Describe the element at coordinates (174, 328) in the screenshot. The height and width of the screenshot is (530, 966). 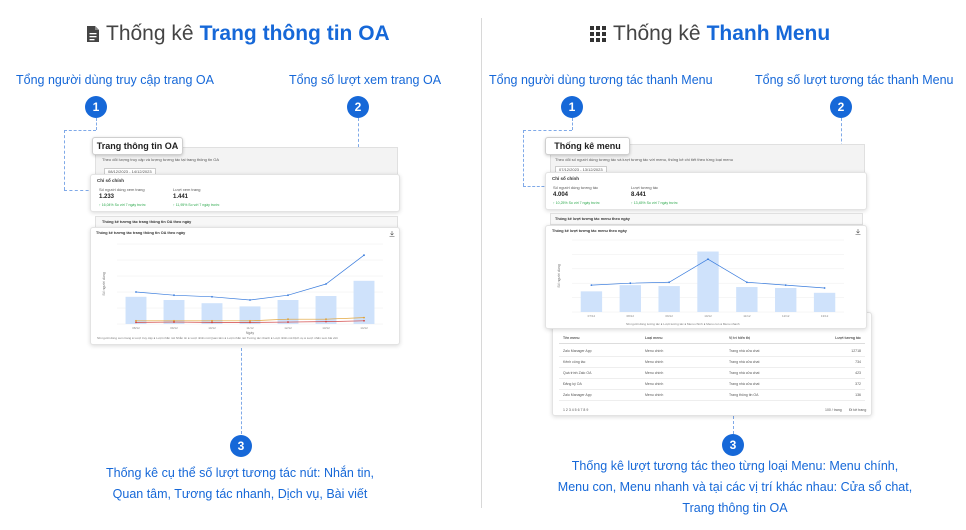
I see `x-tick-label: 09/12` at that location.